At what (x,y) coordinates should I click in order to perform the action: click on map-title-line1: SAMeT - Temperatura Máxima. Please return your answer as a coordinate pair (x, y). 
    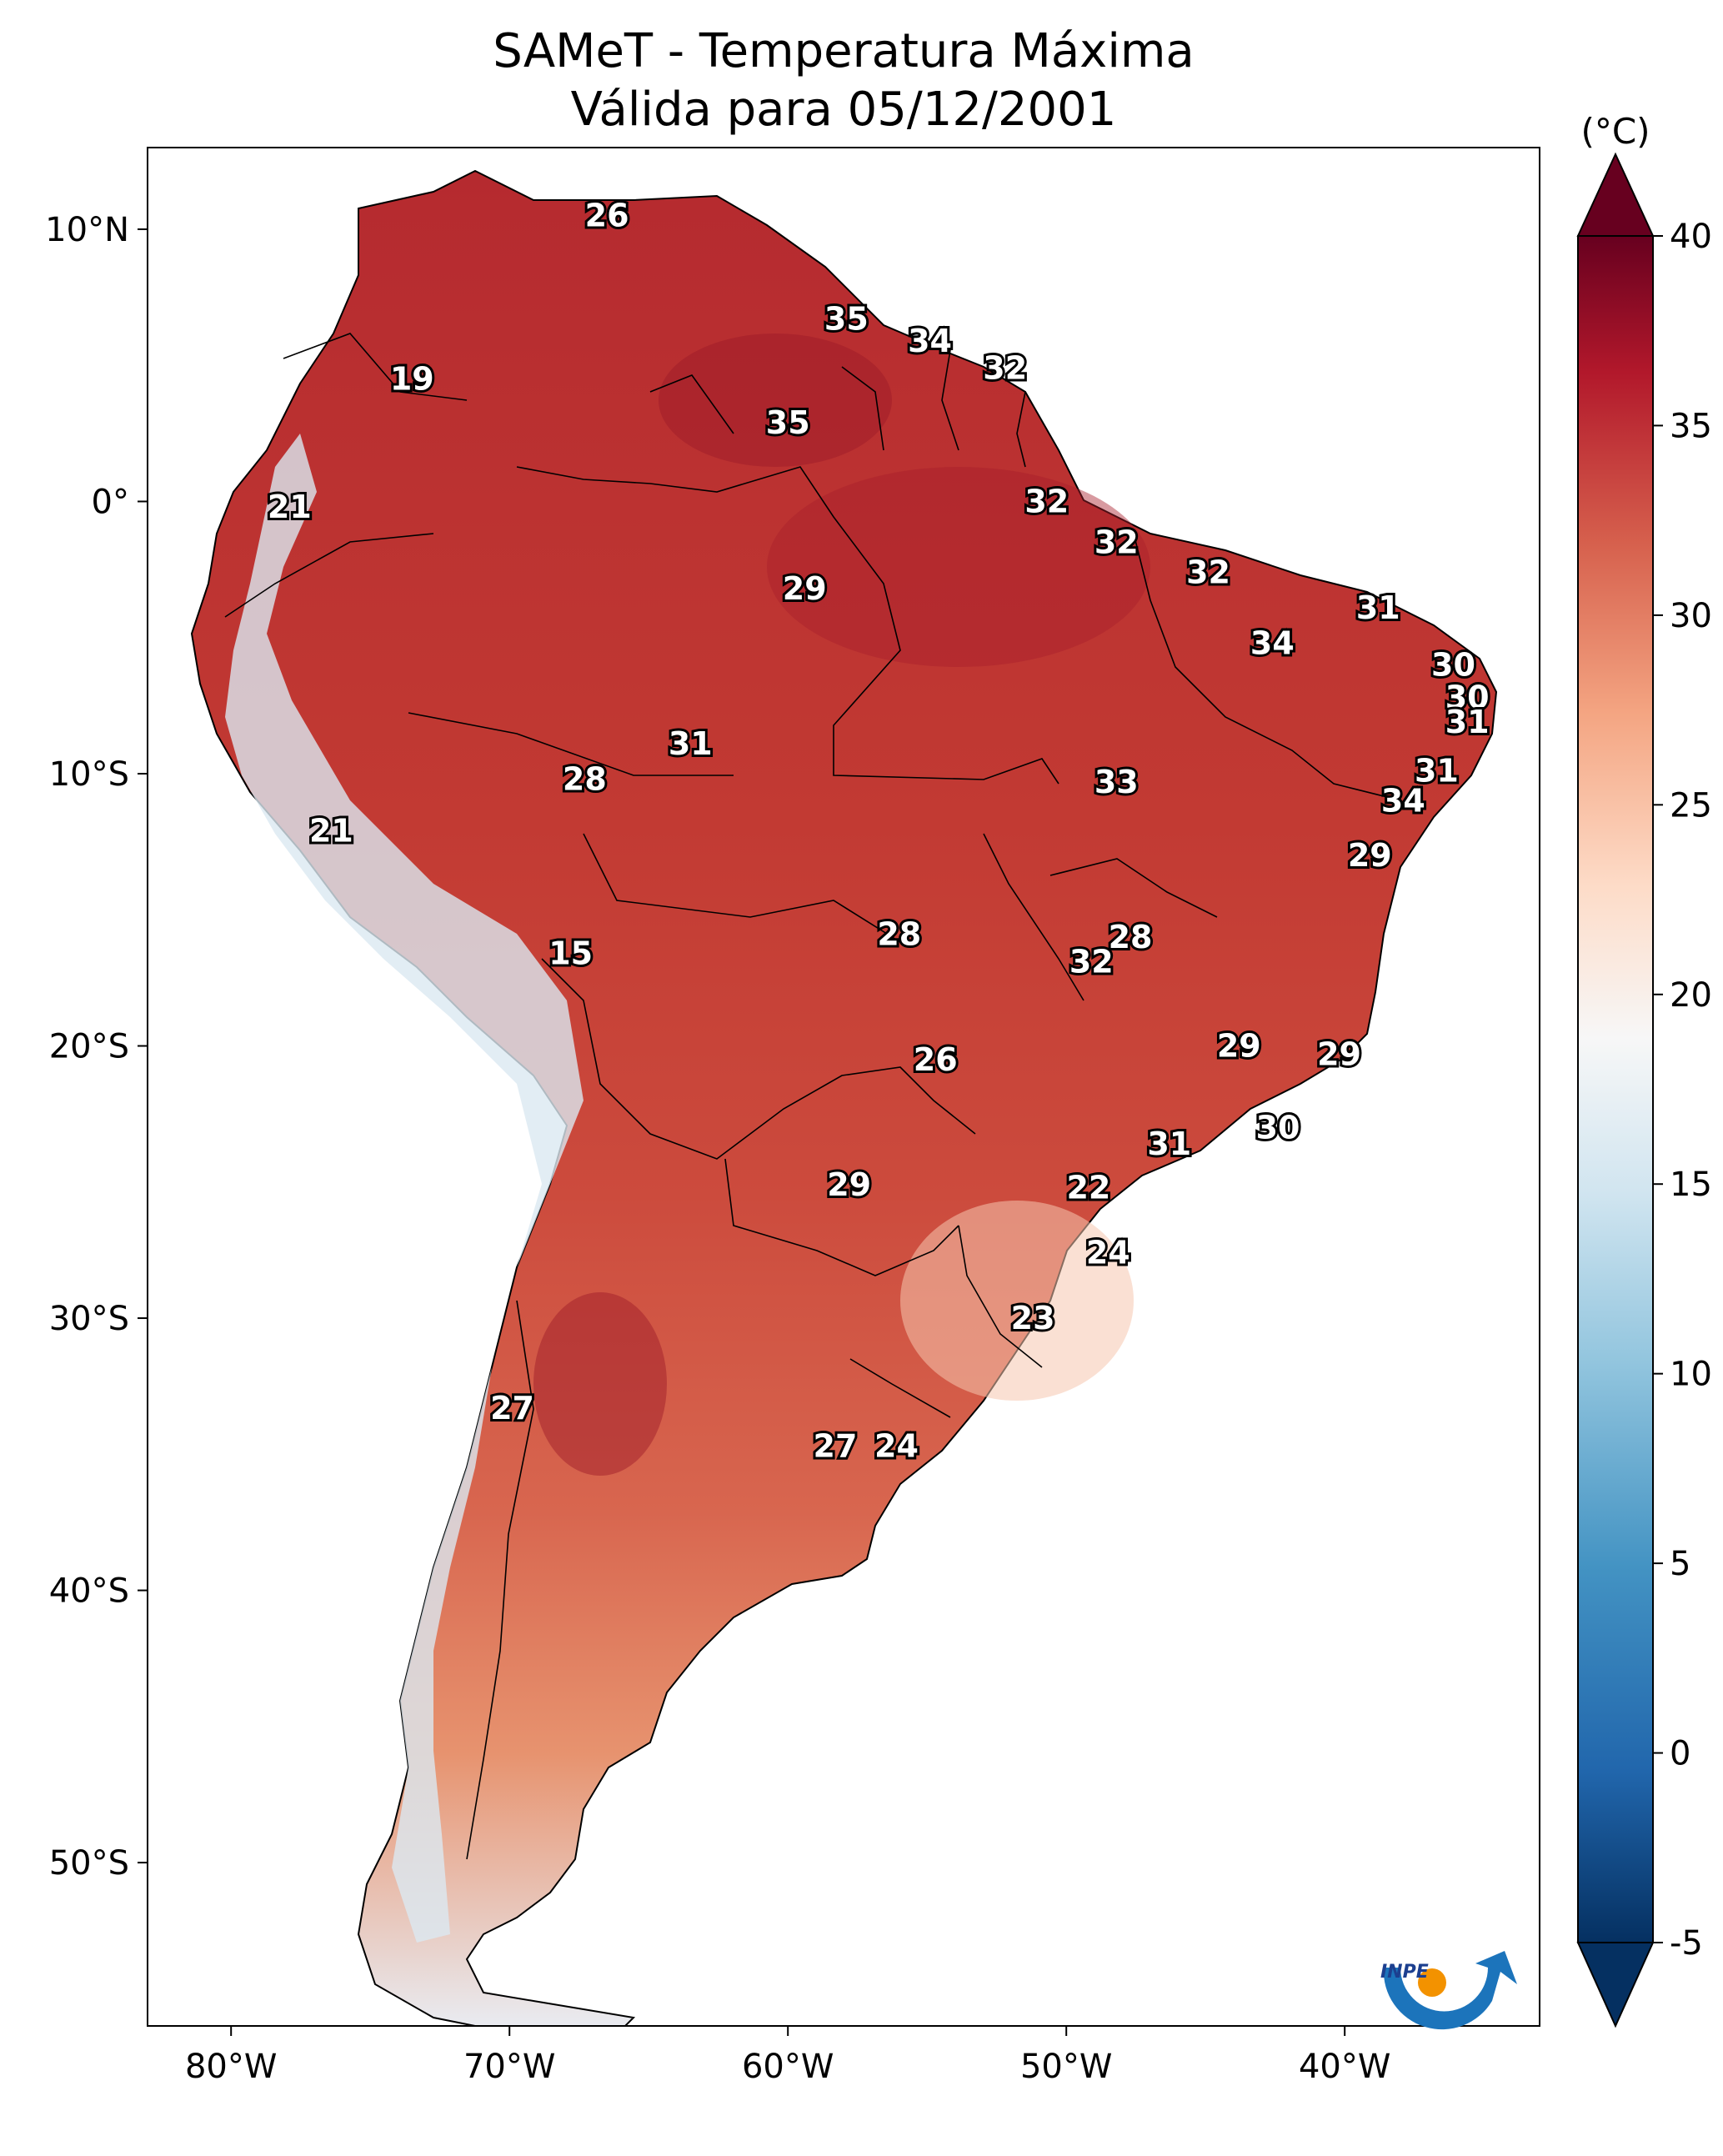
    Looking at the image, I should click on (844, 51).